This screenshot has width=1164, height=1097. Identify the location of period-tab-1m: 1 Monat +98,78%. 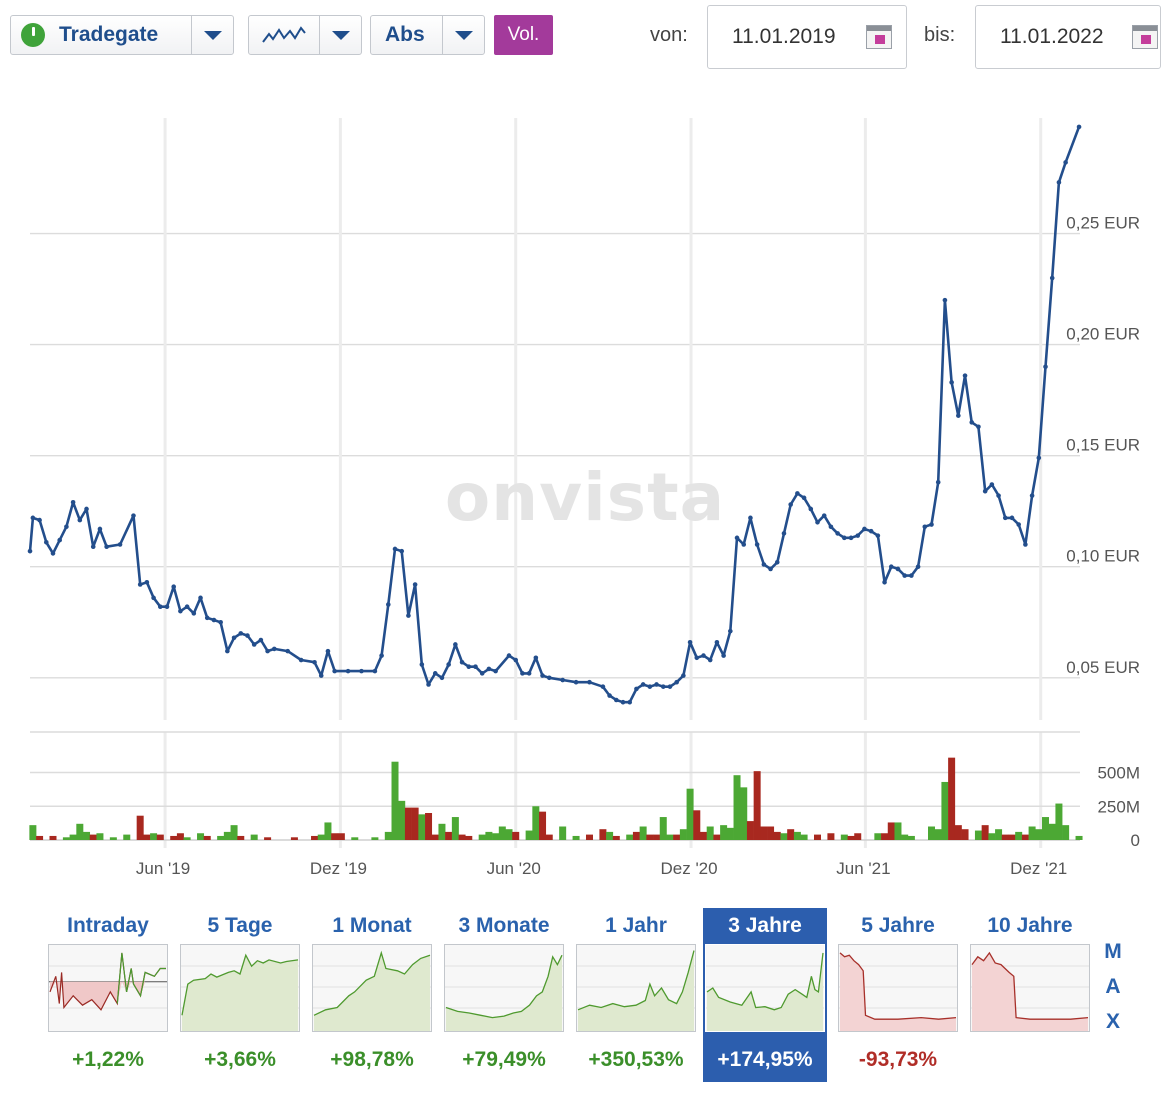
(372, 995).